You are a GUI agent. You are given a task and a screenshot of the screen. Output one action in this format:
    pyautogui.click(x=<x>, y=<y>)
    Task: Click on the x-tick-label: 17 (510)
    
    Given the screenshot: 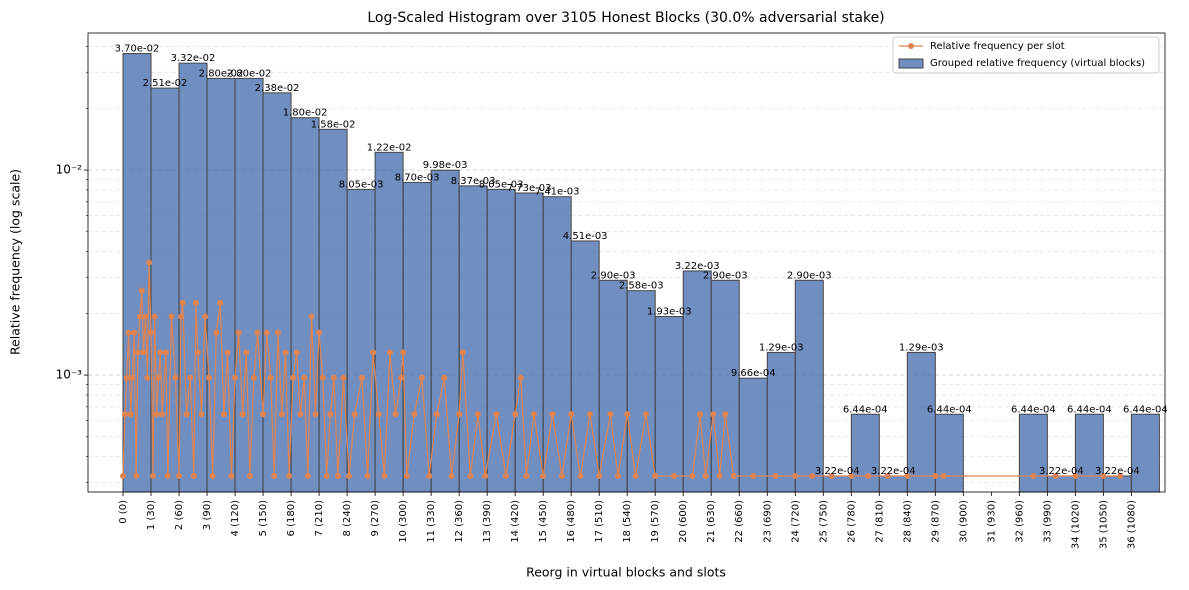 What is the action you would take?
    pyautogui.click(x=599, y=521)
    